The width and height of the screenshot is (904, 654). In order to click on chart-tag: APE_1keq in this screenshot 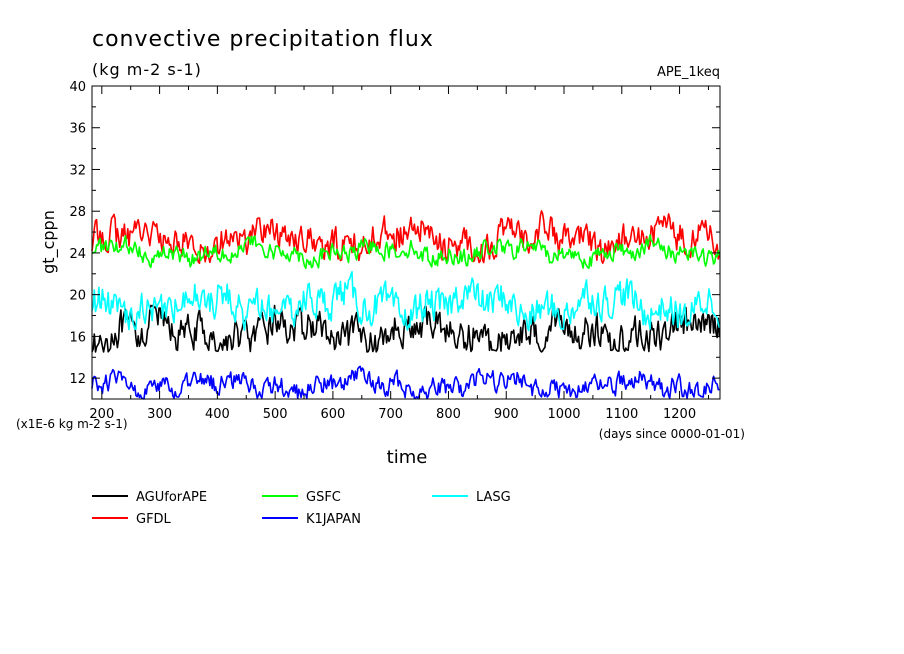, I will do `click(688, 72)`.